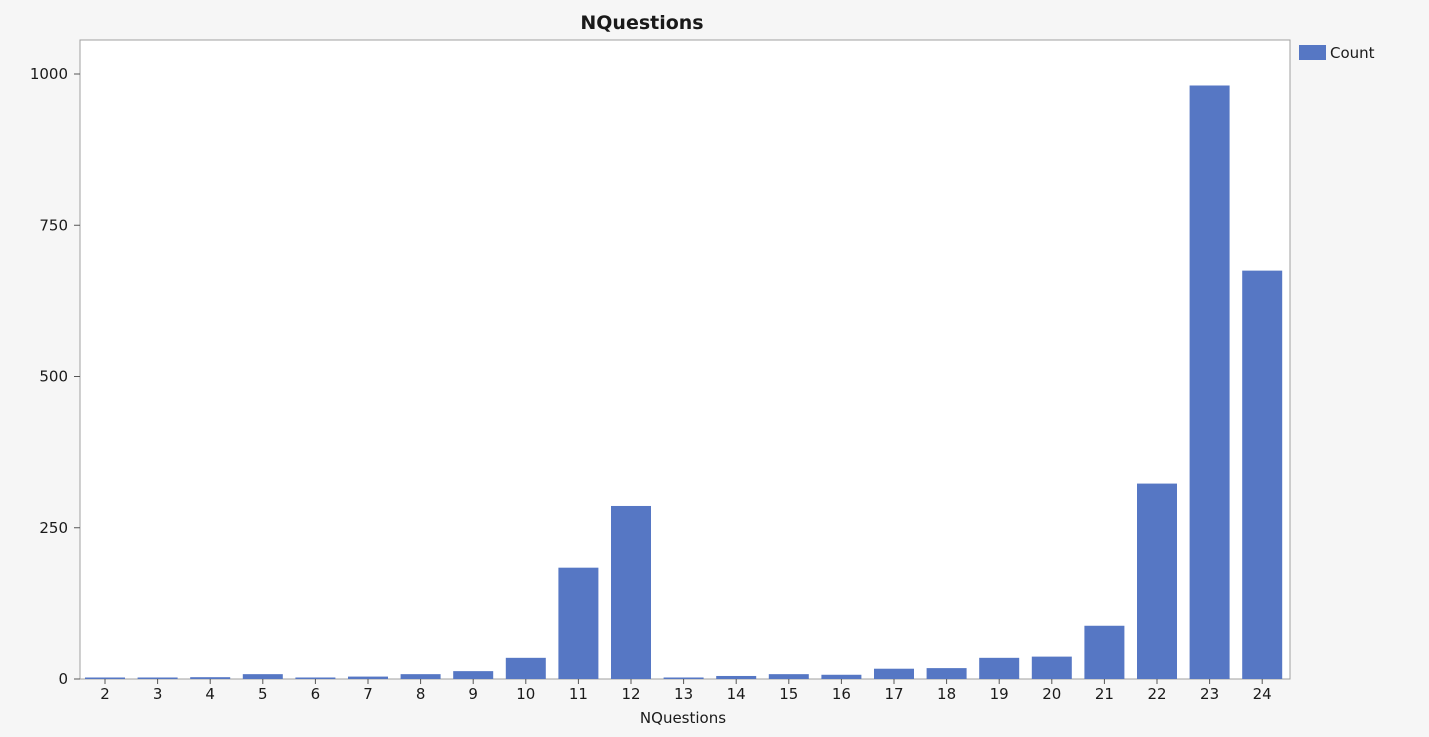 This screenshot has height=737, width=1429. I want to click on legend: Count, so click(1337, 53).